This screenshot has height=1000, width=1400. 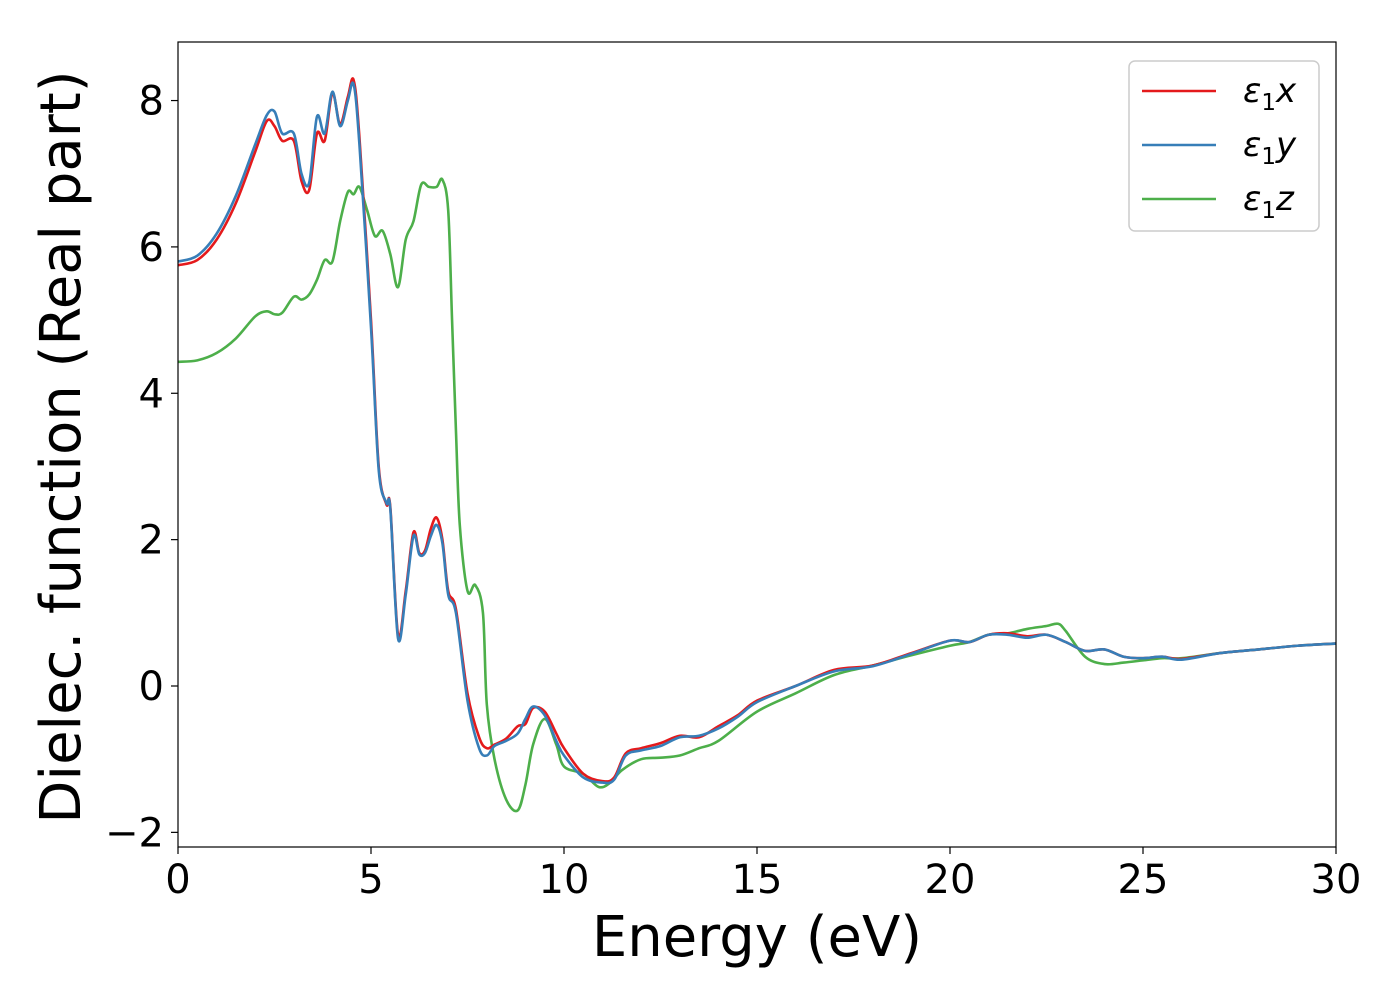 What do you see at coordinates (61, 446) in the screenshot?
I see `y-axis-label: Dielec. function (Real part)` at bounding box center [61, 446].